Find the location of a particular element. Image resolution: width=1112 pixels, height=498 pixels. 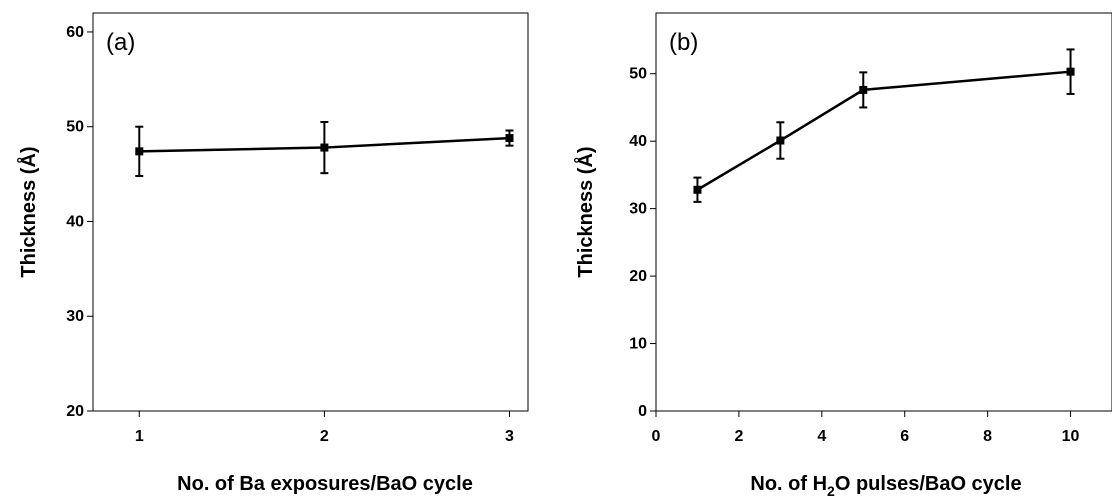

x-axis-title: No. of H2O pulses/BaO cycle is located at coordinates (885, 485).